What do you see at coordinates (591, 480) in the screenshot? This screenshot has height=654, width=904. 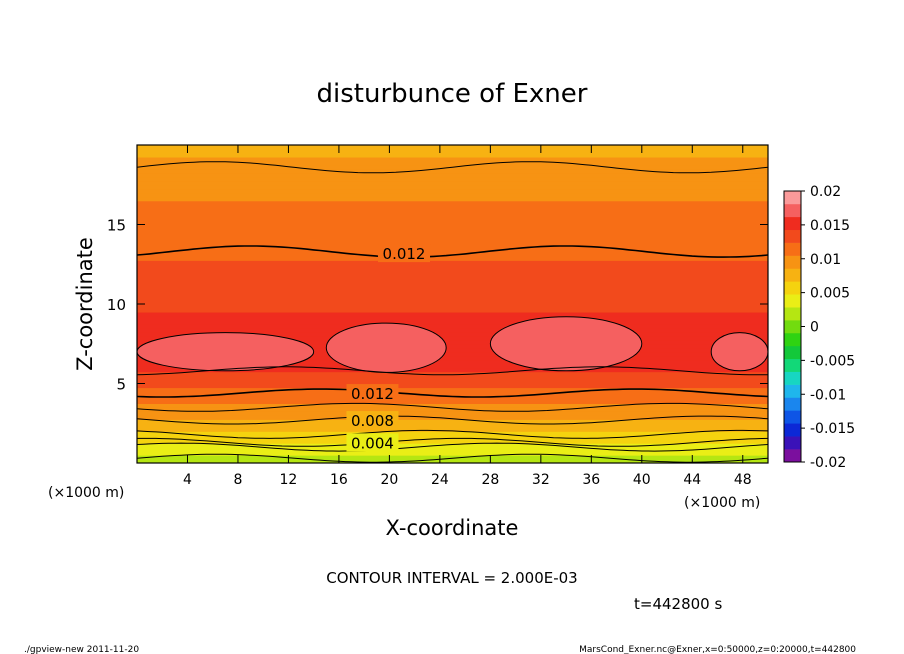 I see `x-tick-label: 36` at bounding box center [591, 480].